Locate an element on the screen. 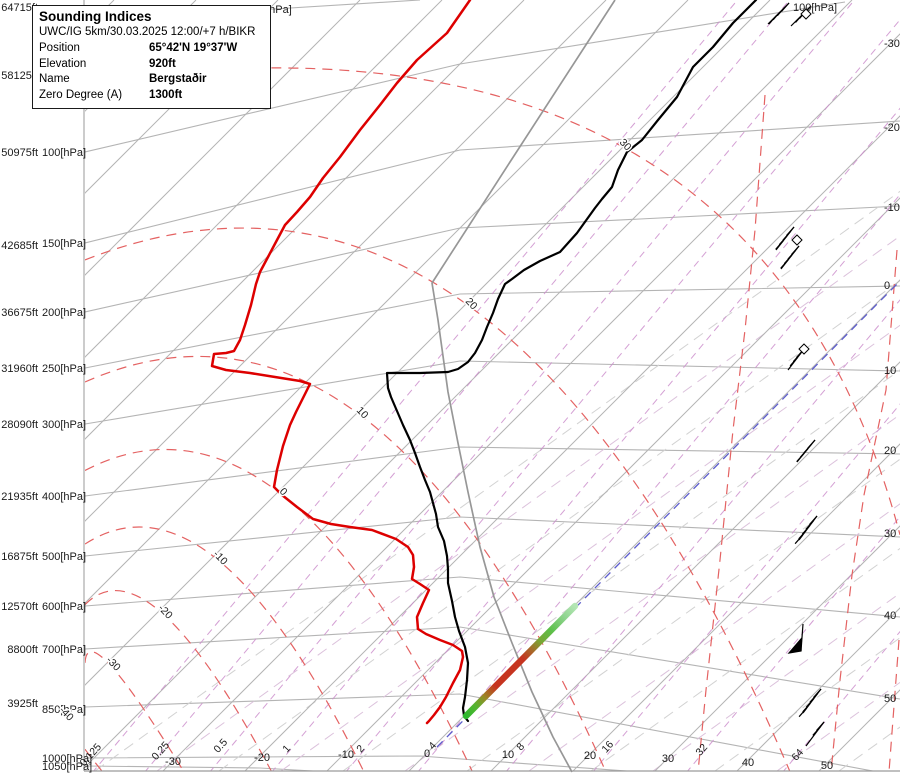 The height and width of the screenshot is (773, 900). lapse-rate-gradient-segment is located at coordinates (520, 661).